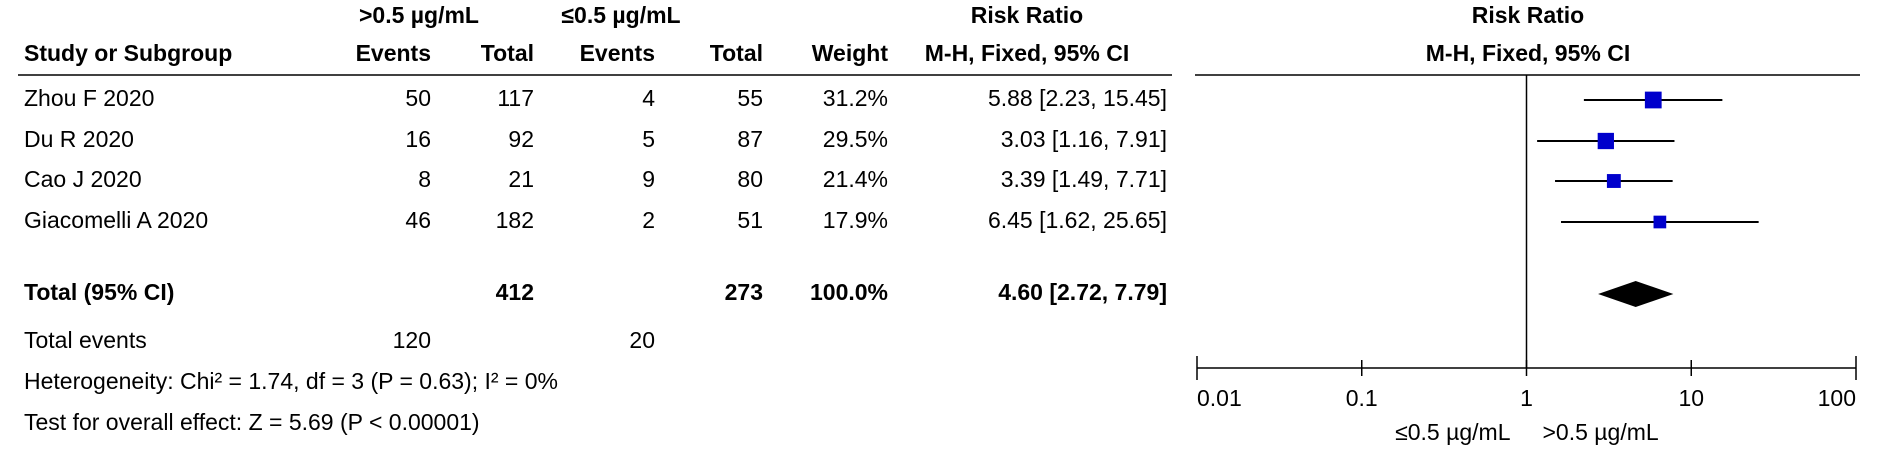 The image size is (1890, 456). Describe the element at coordinates (1528, 53) in the screenshot. I see `plot-header: M-H, Fixed, 95% CI` at that location.